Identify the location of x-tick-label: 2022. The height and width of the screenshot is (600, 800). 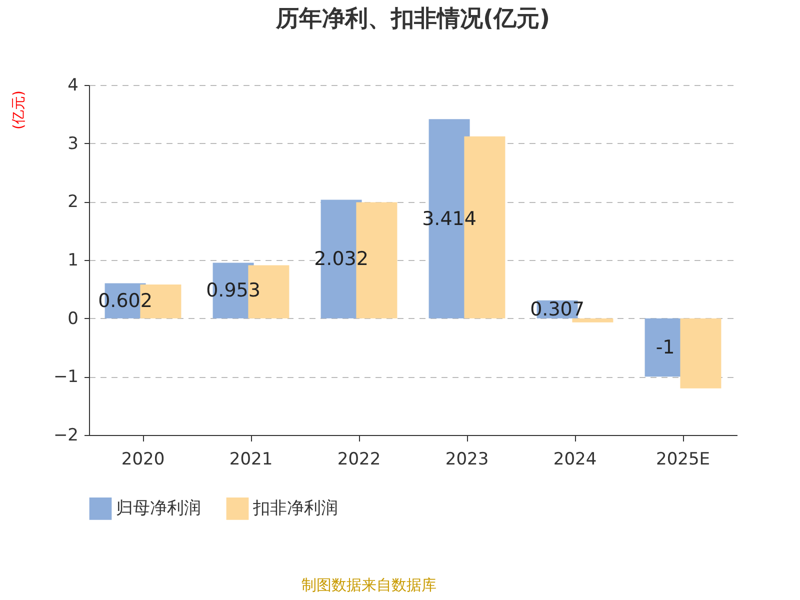
(359, 460).